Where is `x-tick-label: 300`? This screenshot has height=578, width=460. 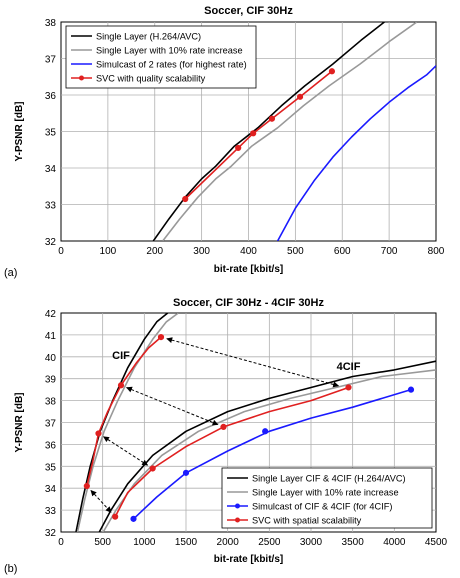
x-tick-label: 300 is located at coordinates (201, 251).